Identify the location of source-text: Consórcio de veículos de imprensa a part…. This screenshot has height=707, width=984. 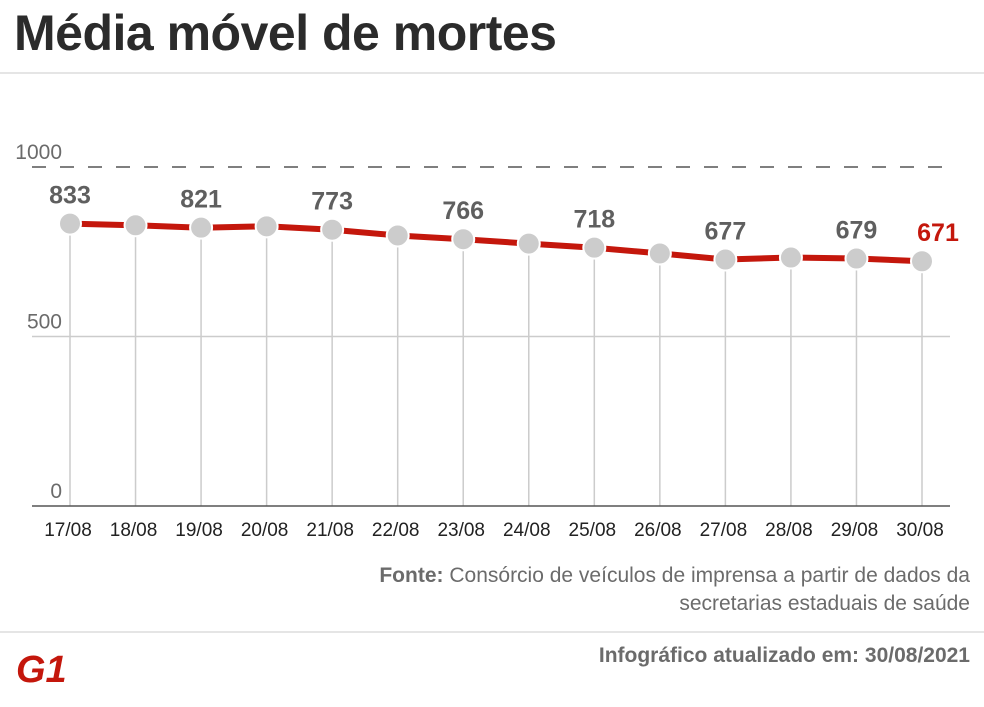
(709, 589).